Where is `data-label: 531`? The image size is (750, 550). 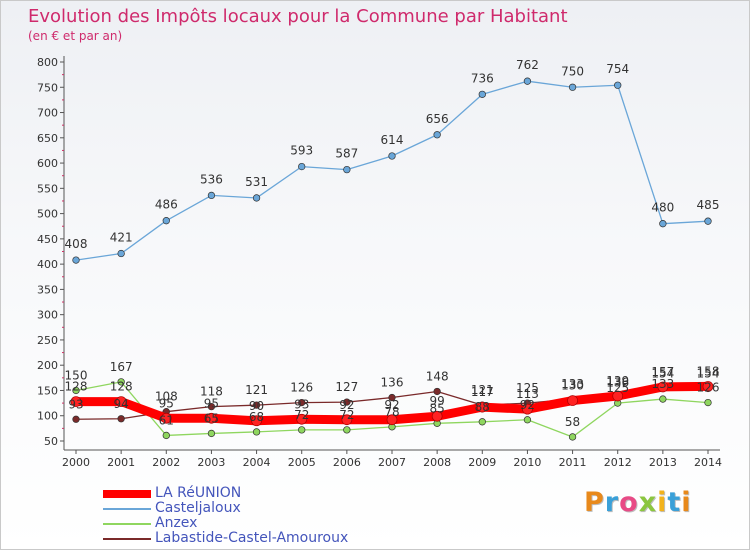 data-label: 531 is located at coordinates (256, 182).